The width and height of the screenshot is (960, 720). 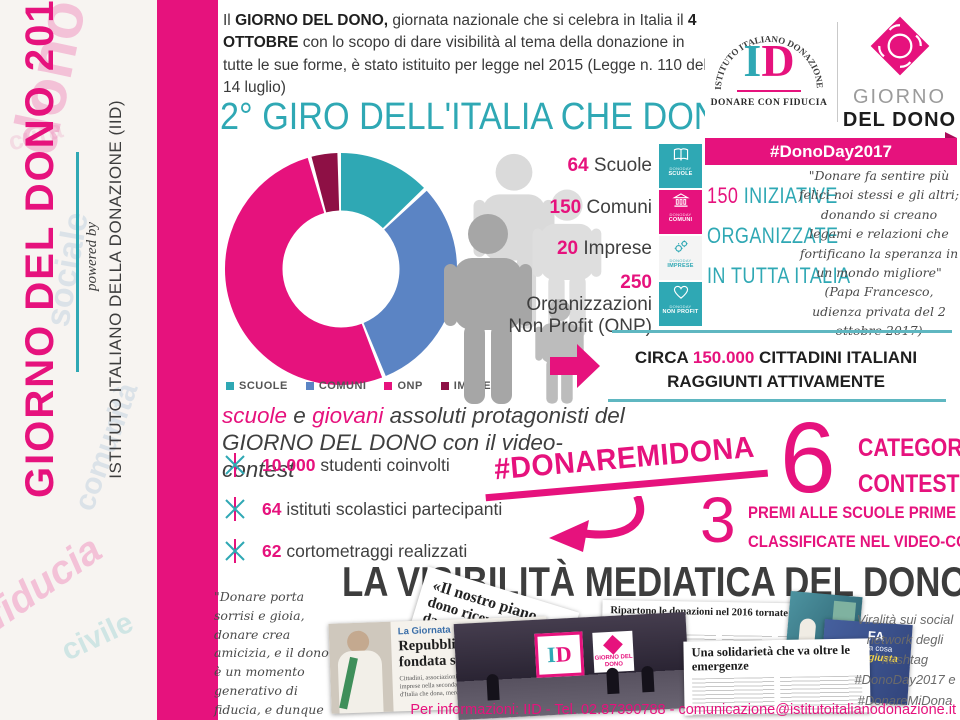 I want to click on intro-bold-giorno: GIORNO DEL DONO,, so click(x=312, y=20).